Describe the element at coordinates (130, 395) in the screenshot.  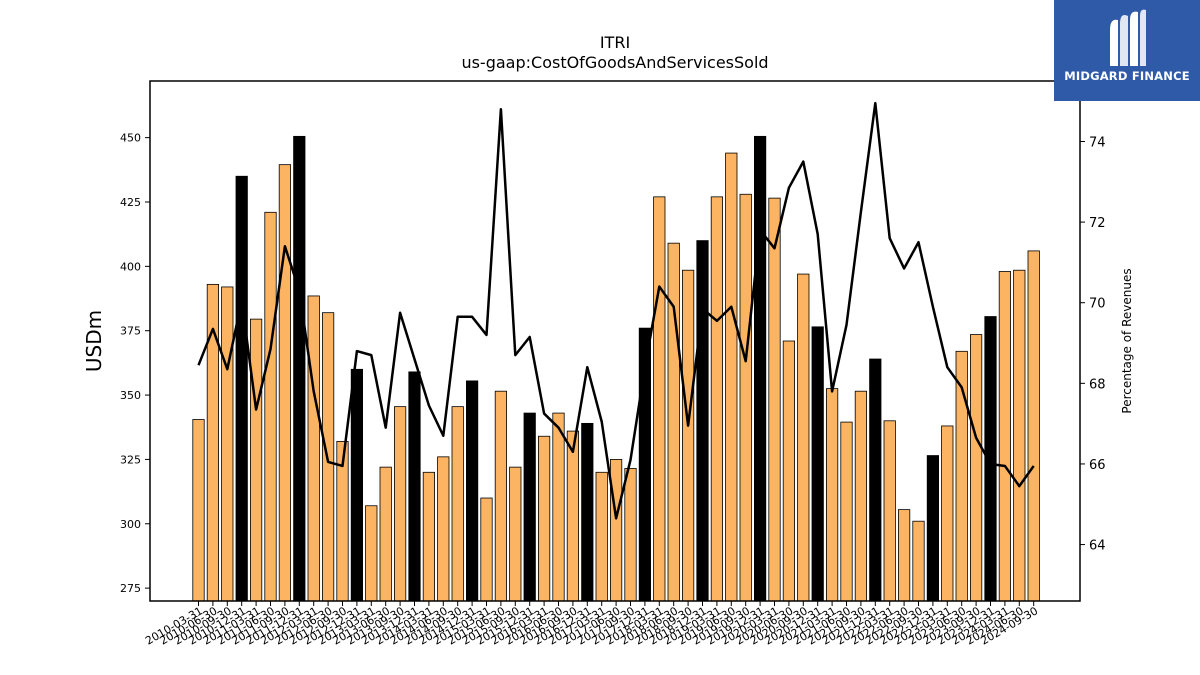
I see `y-tick-label: 350` at that location.